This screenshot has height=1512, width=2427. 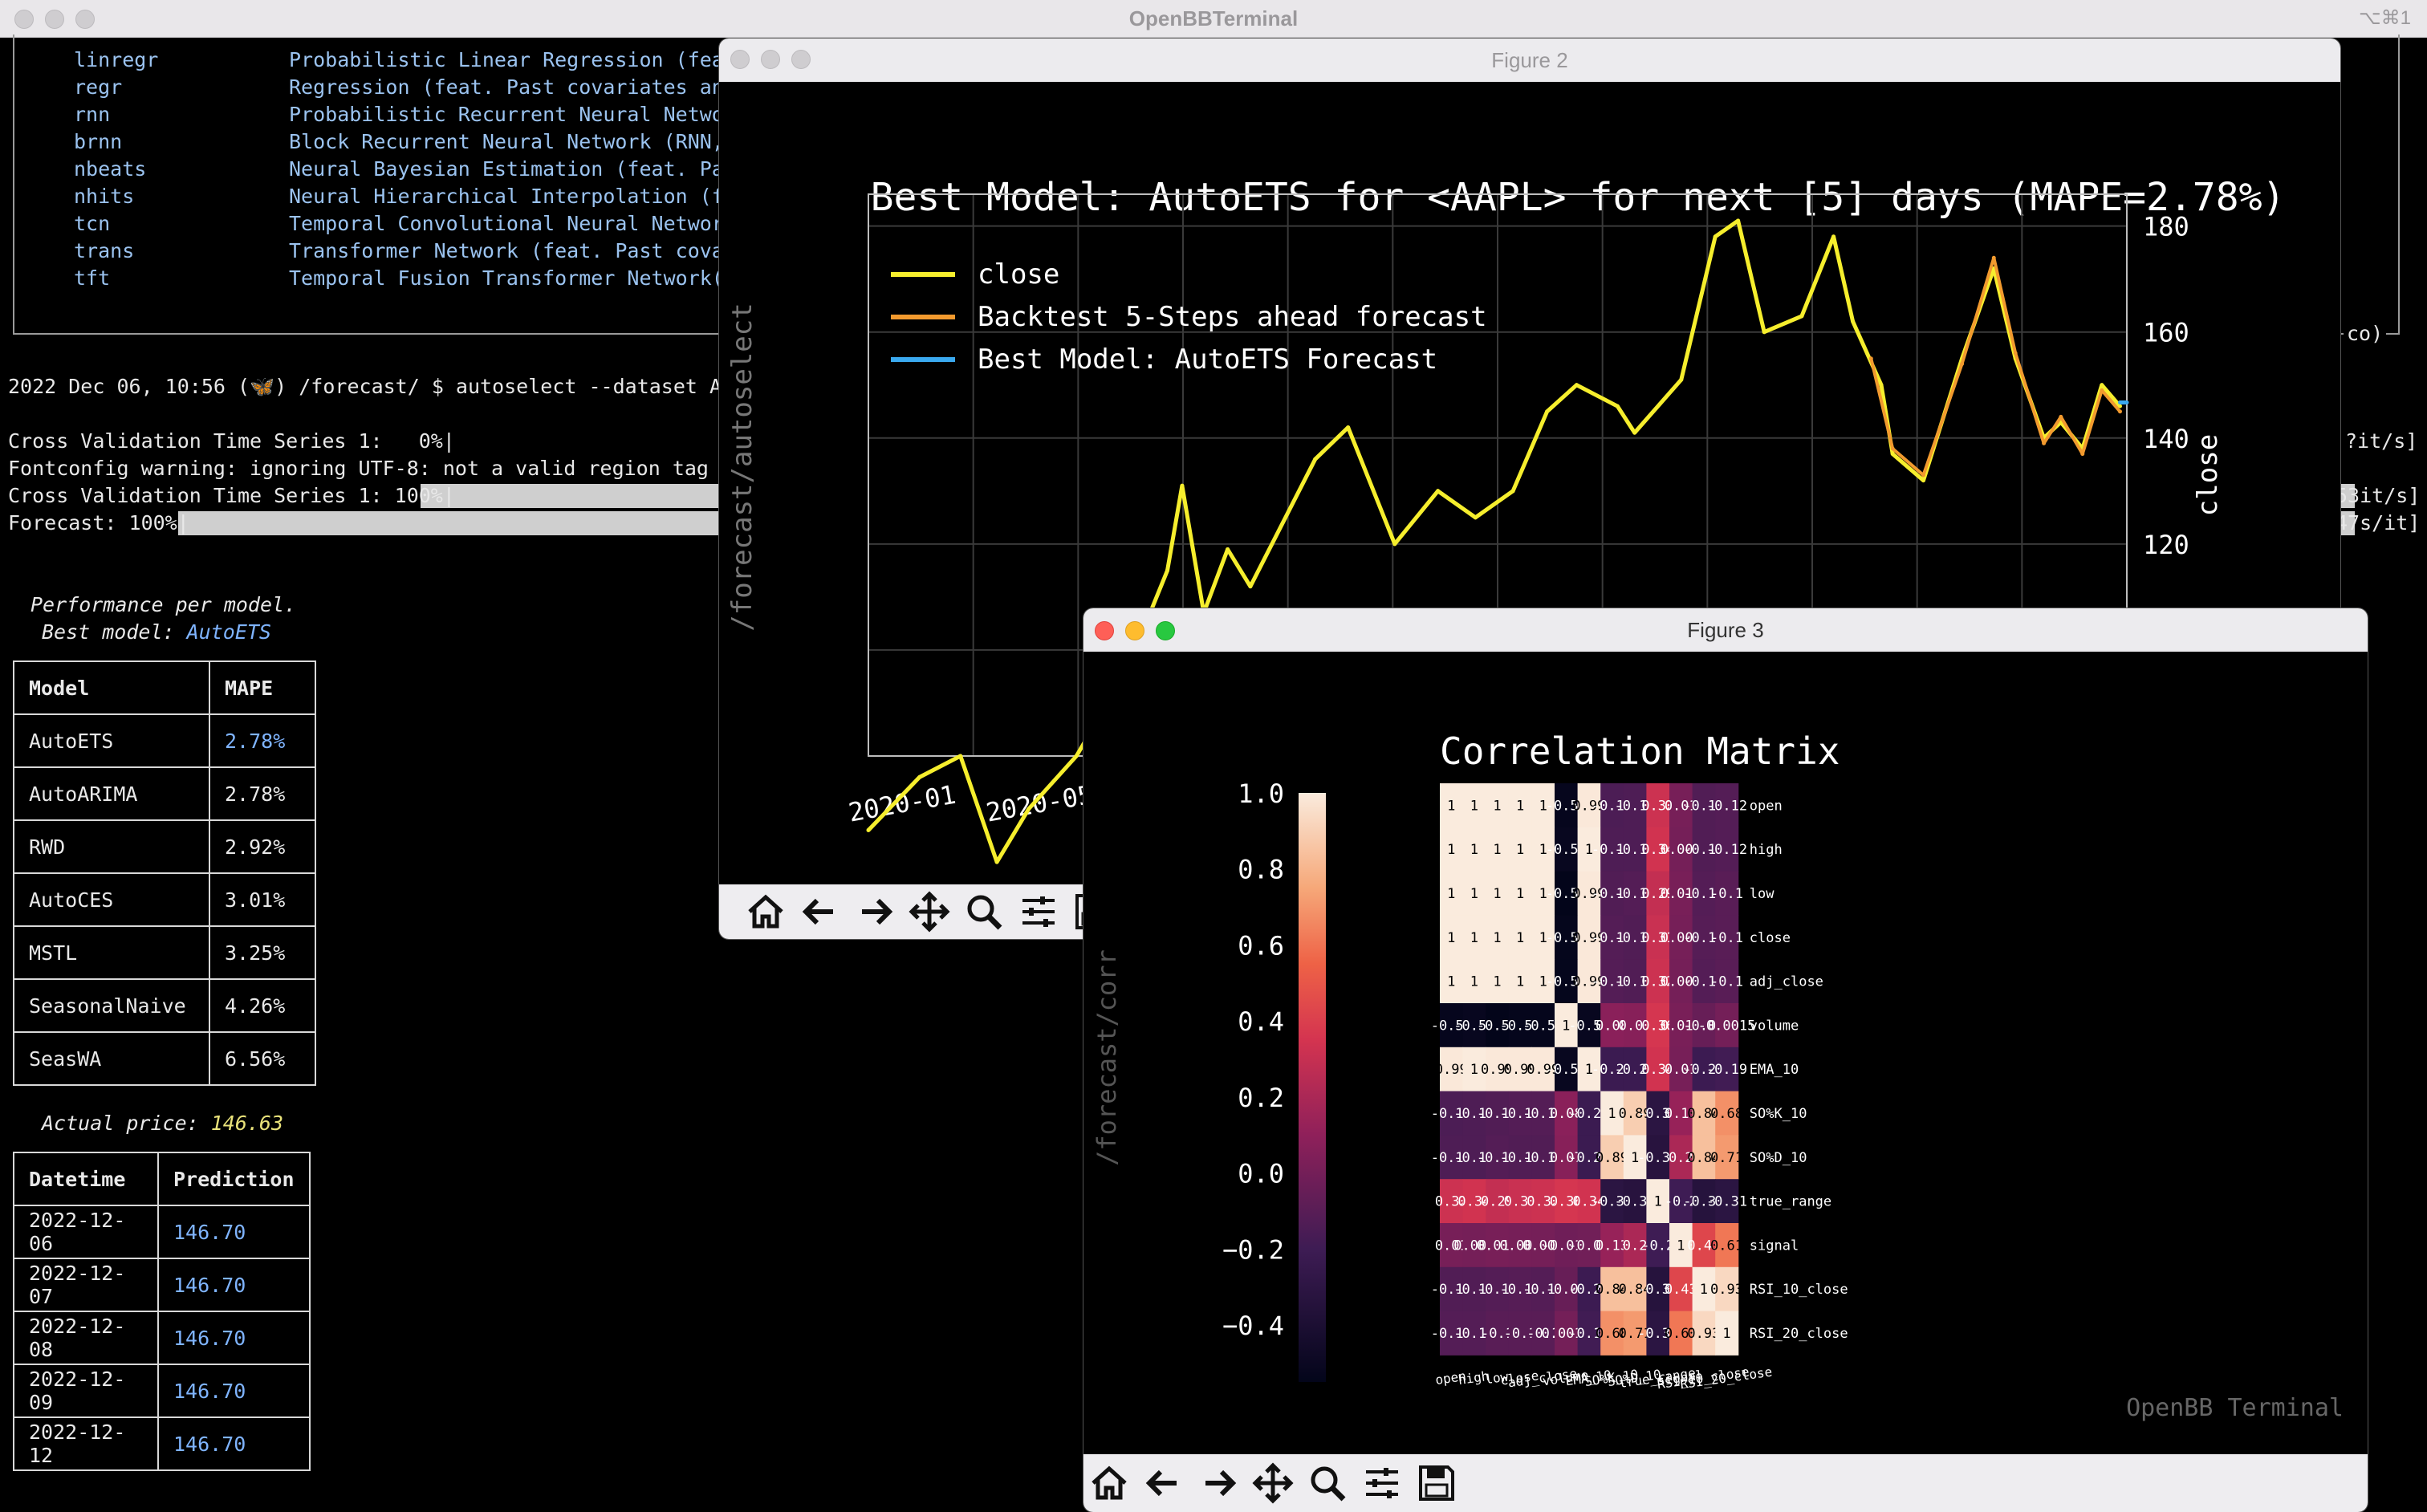 I want to click on model-desc: Neural Bayesian Estimation (feat. Past, so click(x=519, y=169).